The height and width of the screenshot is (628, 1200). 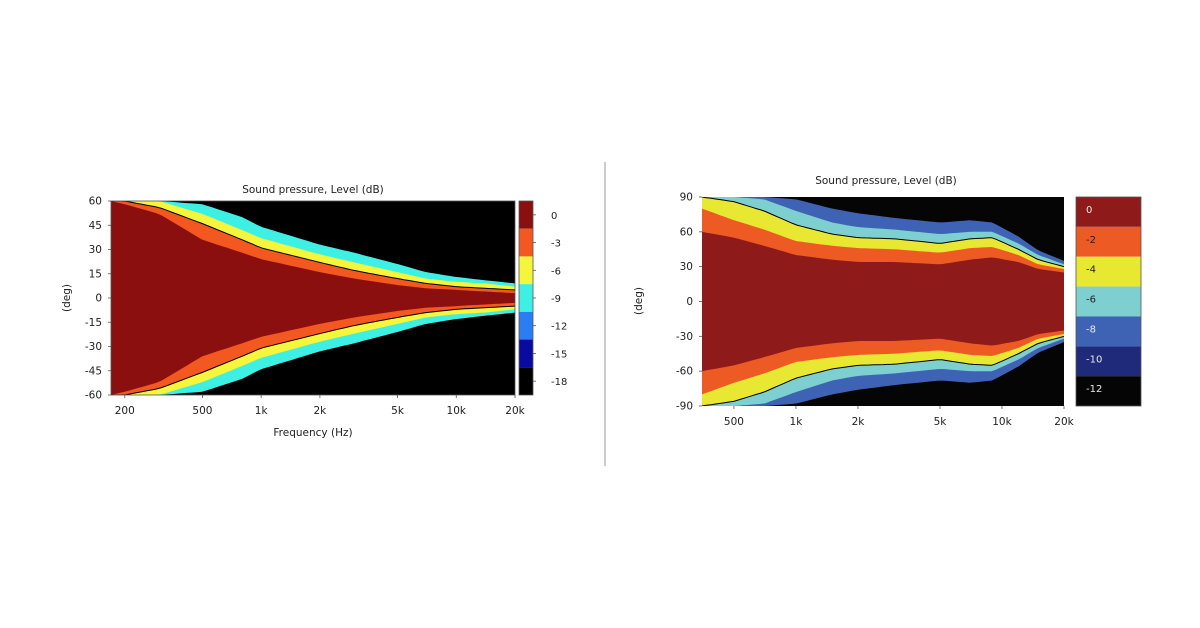 What do you see at coordinates (556, 244) in the screenshot?
I see `colorbar-label: -3` at bounding box center [556, 244].